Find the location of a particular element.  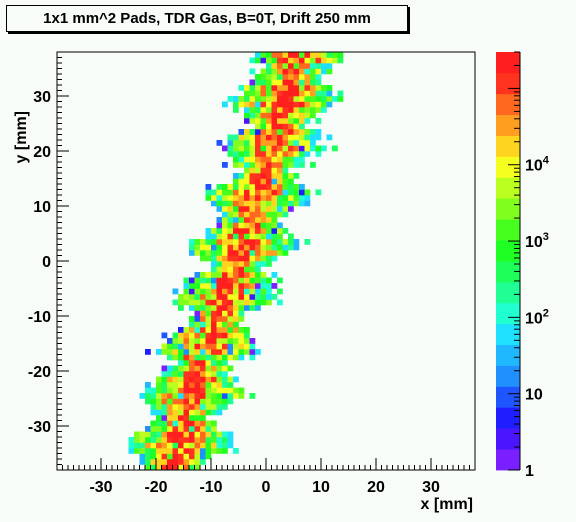

colorbar-tick-label: 104 is located at coordinates (537, 165).